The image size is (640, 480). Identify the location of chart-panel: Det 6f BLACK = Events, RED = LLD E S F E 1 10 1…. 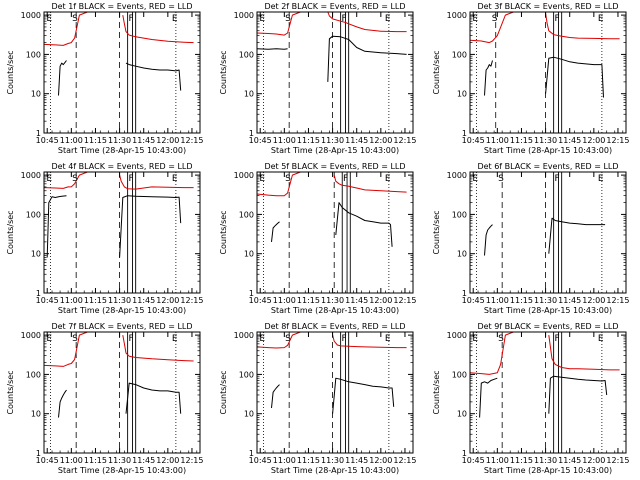
(530, 238).